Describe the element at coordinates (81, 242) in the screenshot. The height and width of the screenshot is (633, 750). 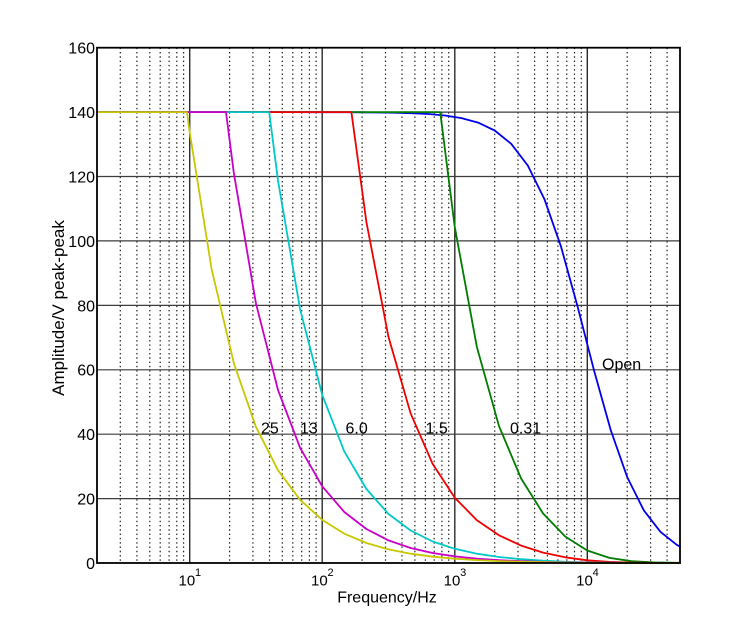
I see `svg-text: 100` at that location.